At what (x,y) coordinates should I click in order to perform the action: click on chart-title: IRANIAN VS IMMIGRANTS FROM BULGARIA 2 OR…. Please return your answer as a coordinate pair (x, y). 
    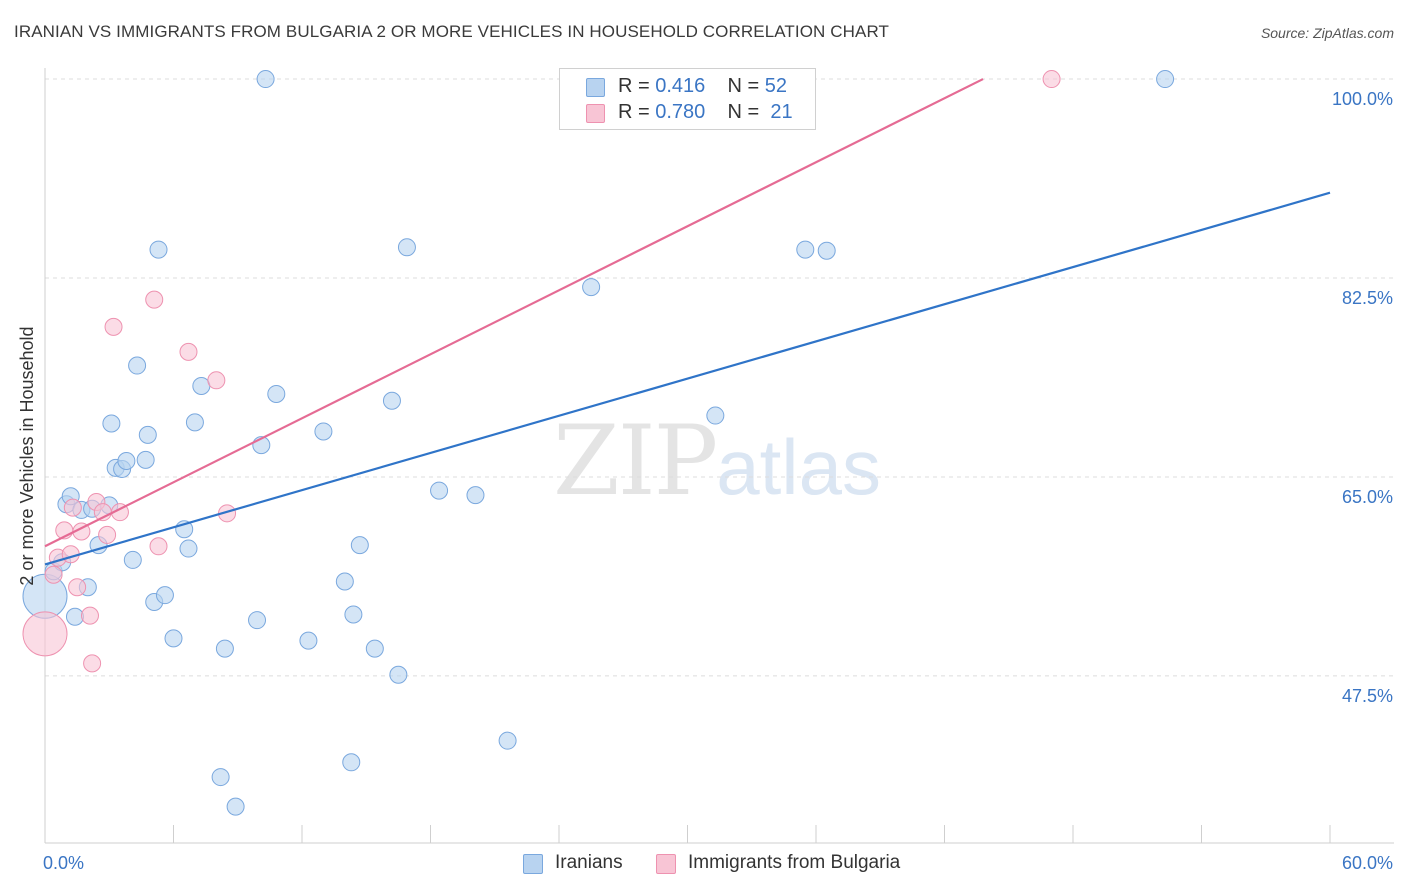
    Looking at the image, I should click on (452, 31).